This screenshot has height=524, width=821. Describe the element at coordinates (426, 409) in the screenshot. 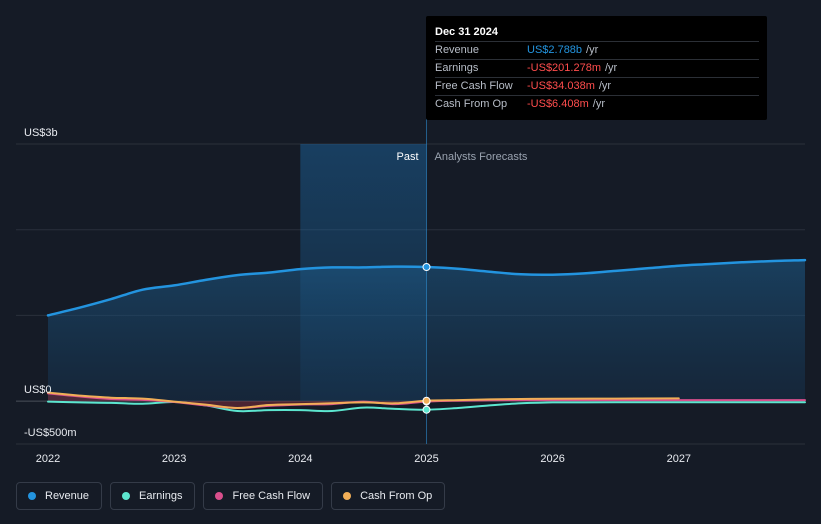

I see `earnings-marker` at that location.